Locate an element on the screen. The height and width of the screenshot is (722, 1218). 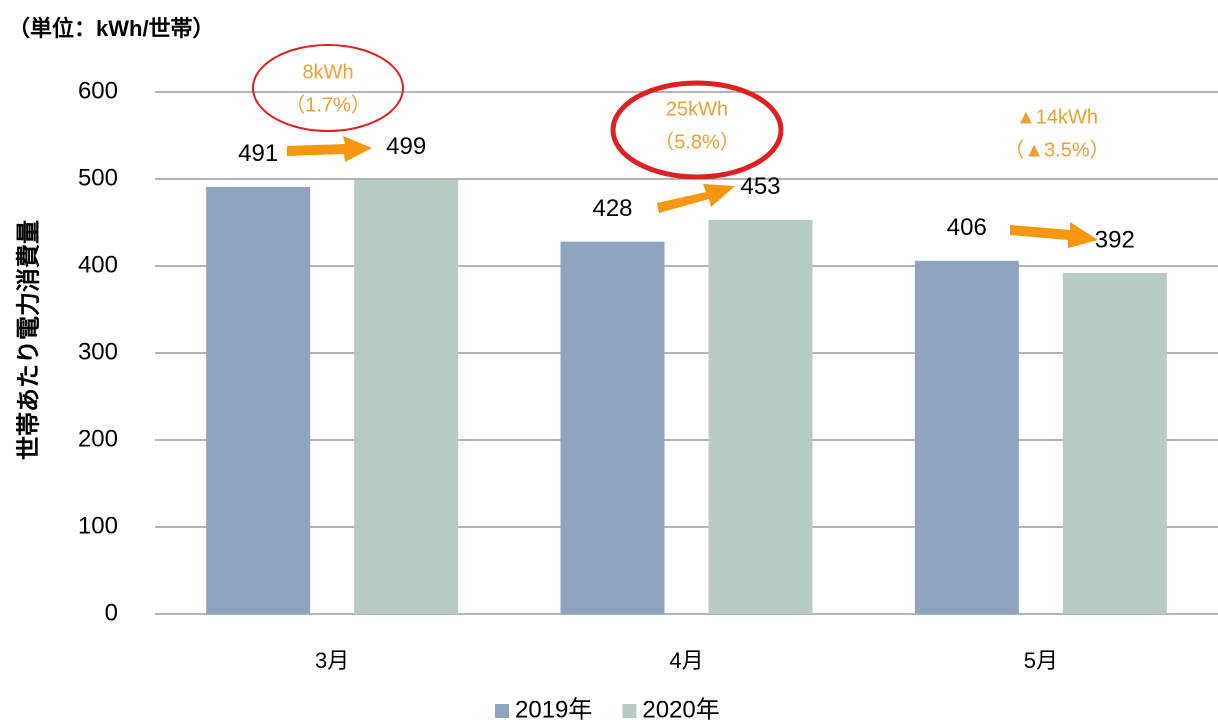
x-tick-label: 5月 is located at coordinates (1041, 660).